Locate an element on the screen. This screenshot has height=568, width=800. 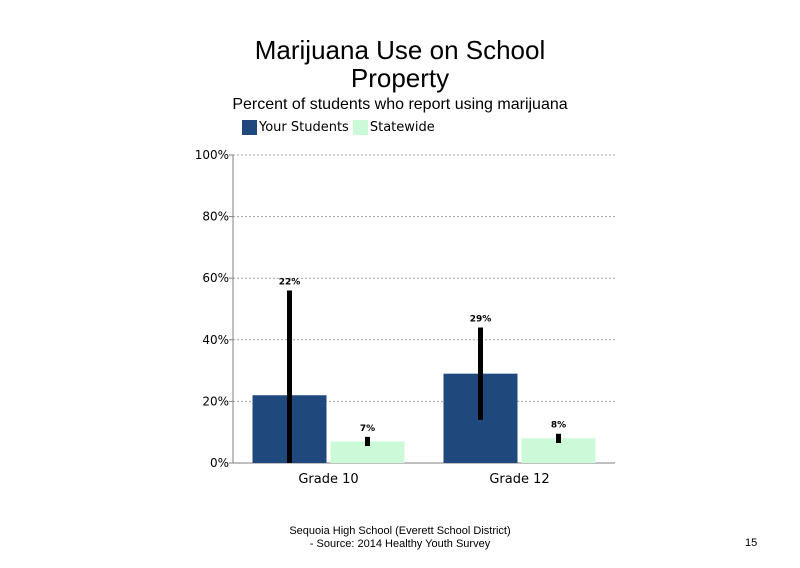
legend-swatch-statewide is located at coordinates (360, 127).